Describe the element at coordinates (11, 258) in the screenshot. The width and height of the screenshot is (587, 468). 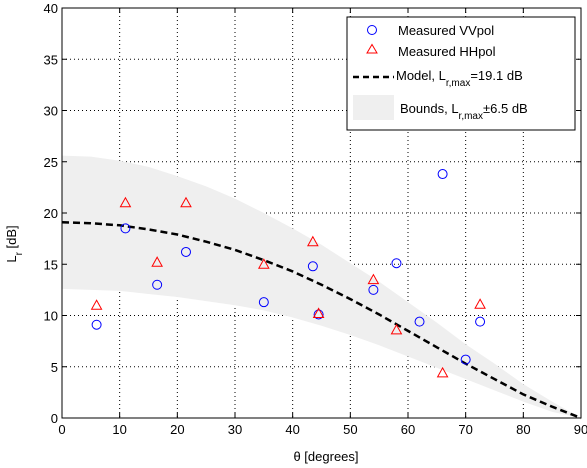
I see `y-axis-label-main: L` at that location.